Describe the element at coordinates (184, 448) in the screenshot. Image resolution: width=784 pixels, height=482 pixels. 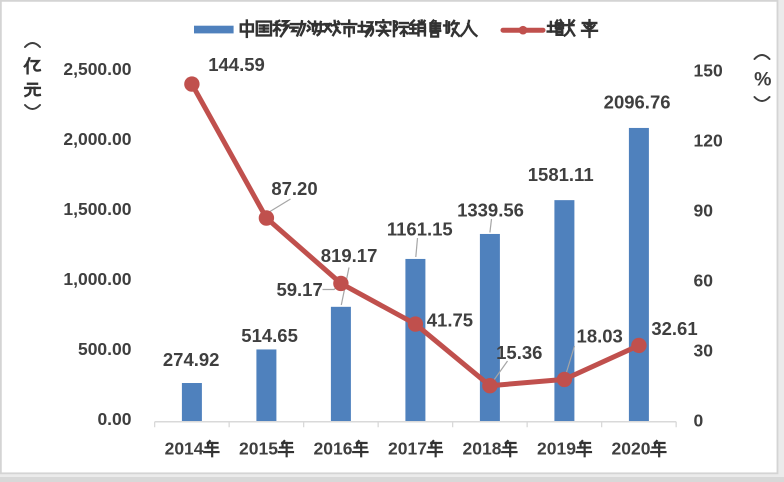
I see `svg-text: 2014` at that location.